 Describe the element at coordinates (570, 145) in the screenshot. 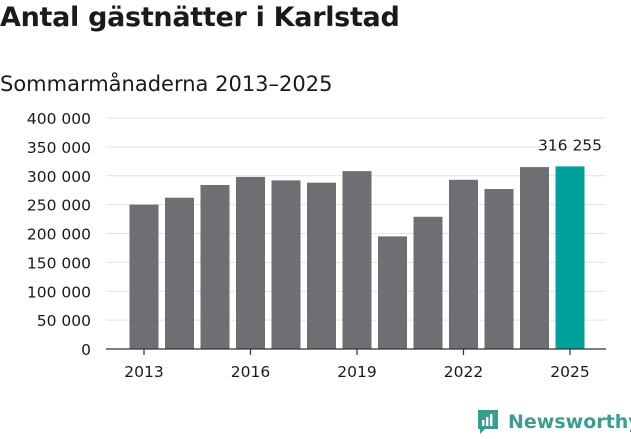

I see `data-label: 316 255` at that location.